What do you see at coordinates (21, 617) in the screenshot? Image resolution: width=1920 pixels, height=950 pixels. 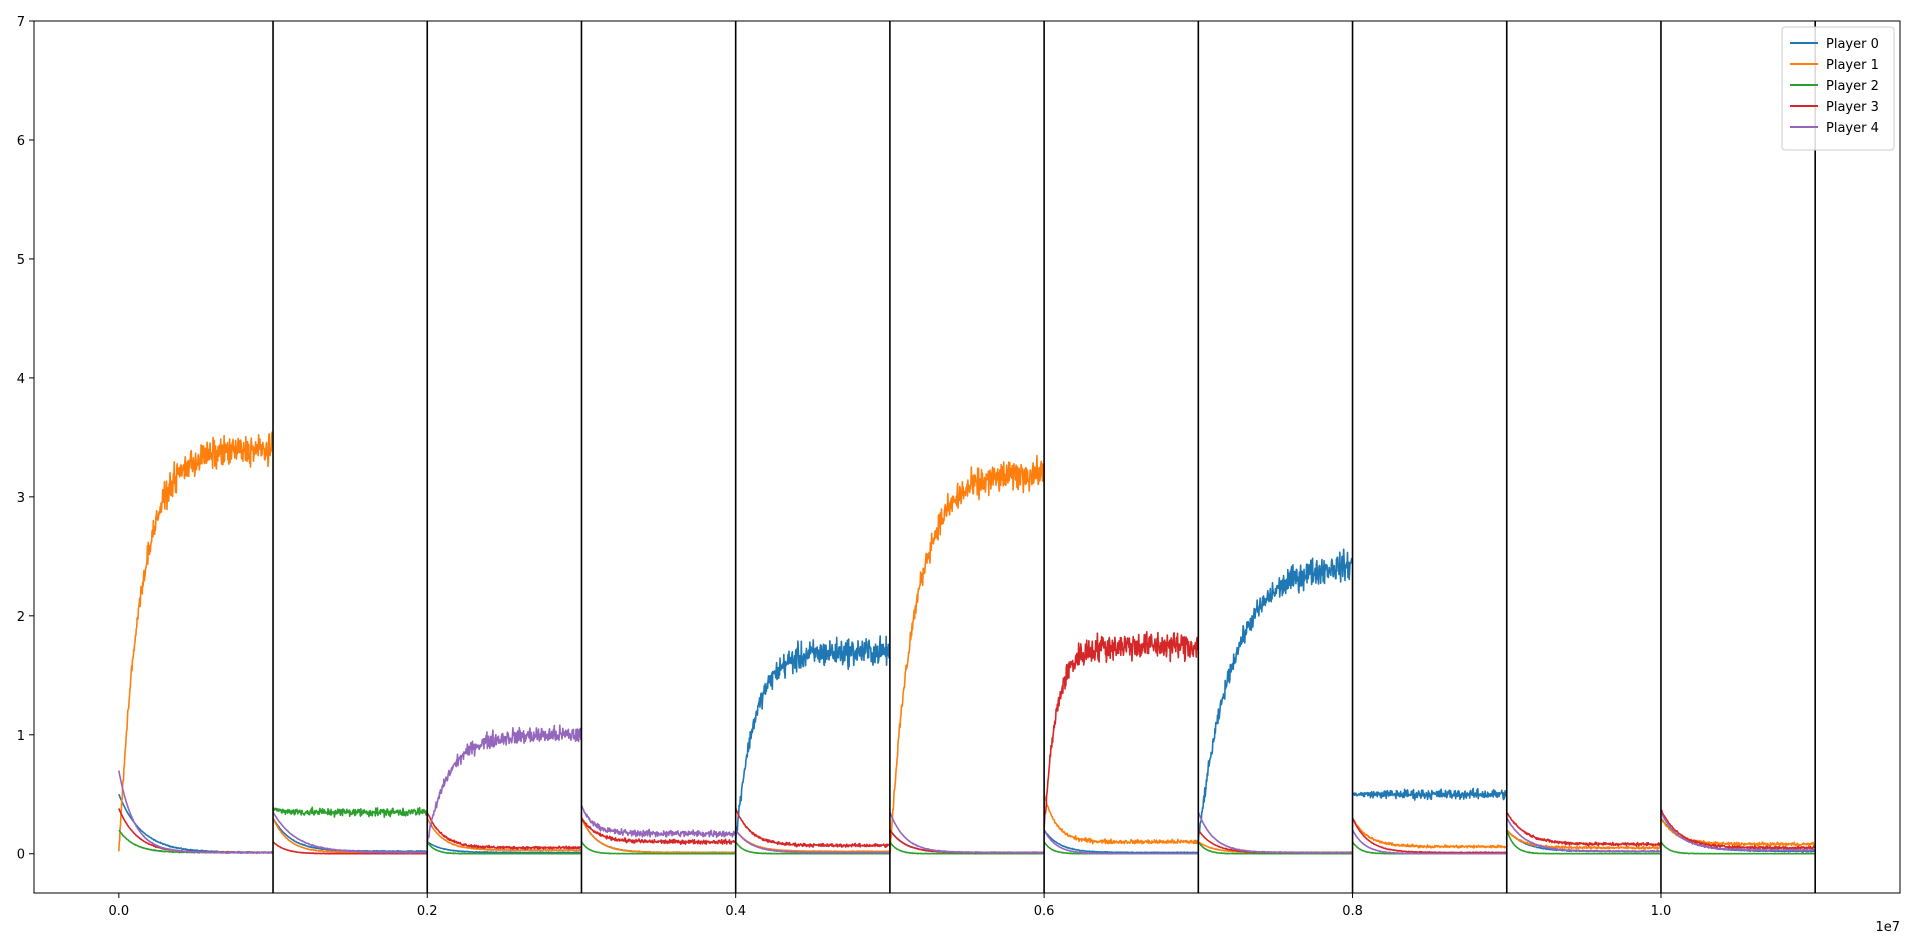 I see `y-tick-label: 2` at bounding box center [21, 617].